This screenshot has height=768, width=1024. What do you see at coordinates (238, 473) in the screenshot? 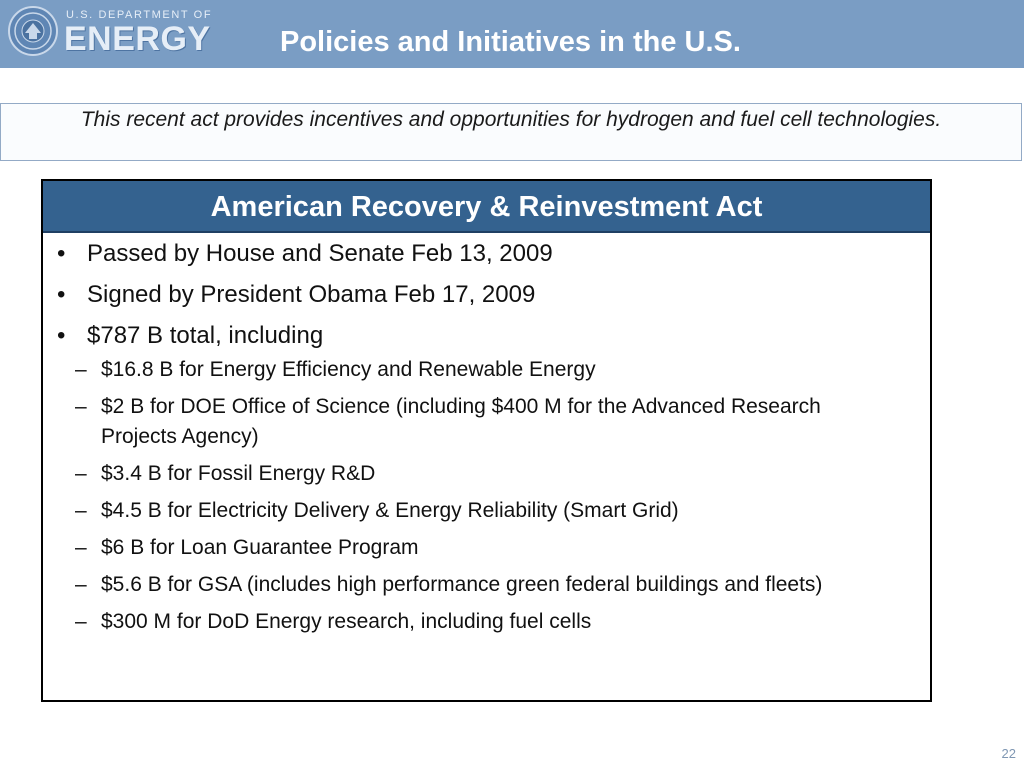
I see `sub-item-text: $3.4 B for Fossil Energy R&D` at bounding box center [238, 473].